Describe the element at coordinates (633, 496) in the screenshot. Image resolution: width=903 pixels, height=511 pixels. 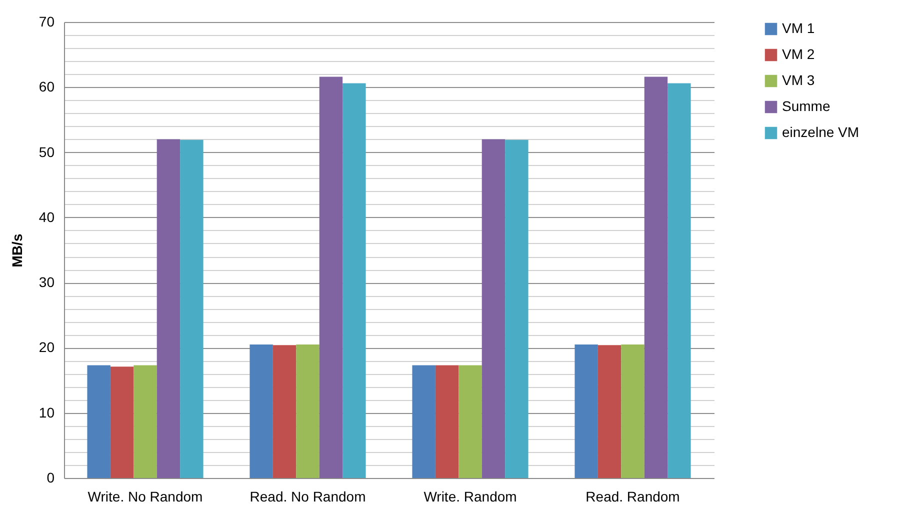
I see `x-tick-label: Read. Random` at that location.